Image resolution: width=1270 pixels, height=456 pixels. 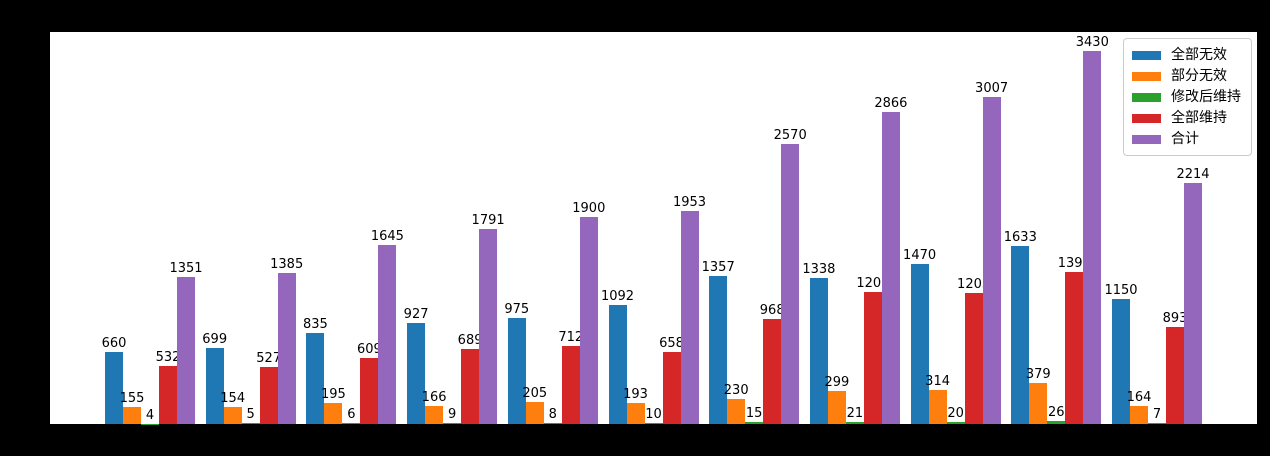 I want to click on bar-value-label: 1953, so click(x=689, y=203).